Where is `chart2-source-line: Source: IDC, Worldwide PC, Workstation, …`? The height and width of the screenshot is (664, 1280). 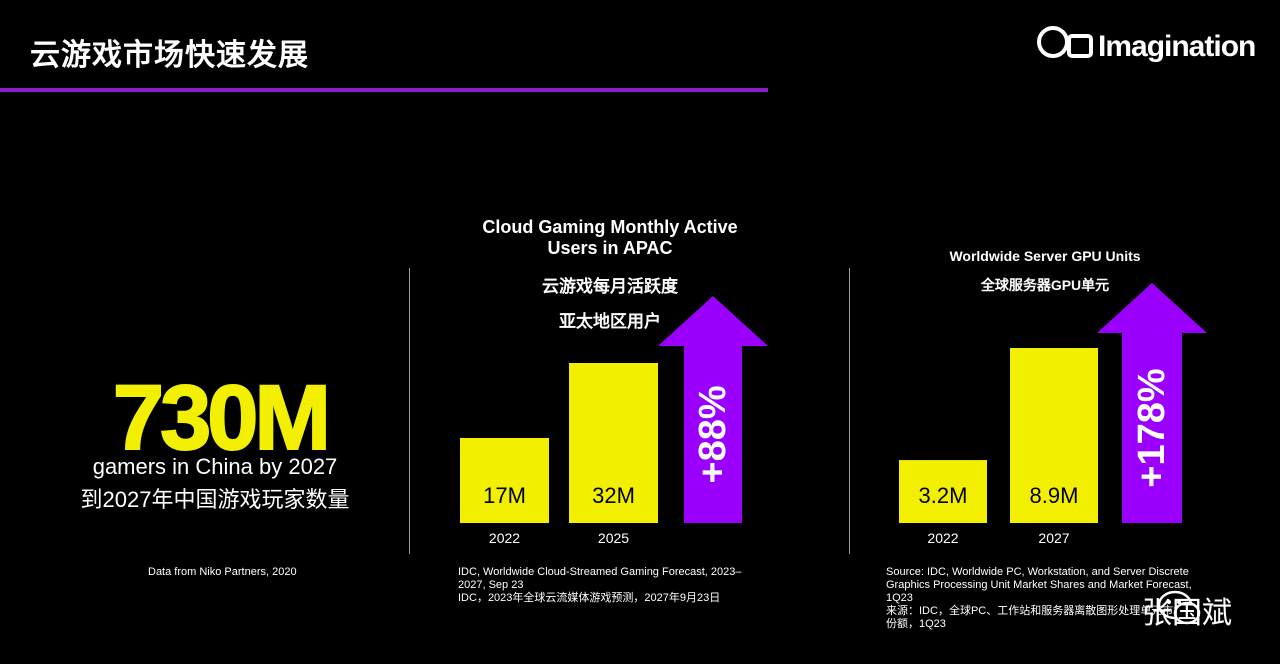 chart2-source-line: Source: IDC, Worldwide PC, Workstation, … is located at coordinates (1037, 572).